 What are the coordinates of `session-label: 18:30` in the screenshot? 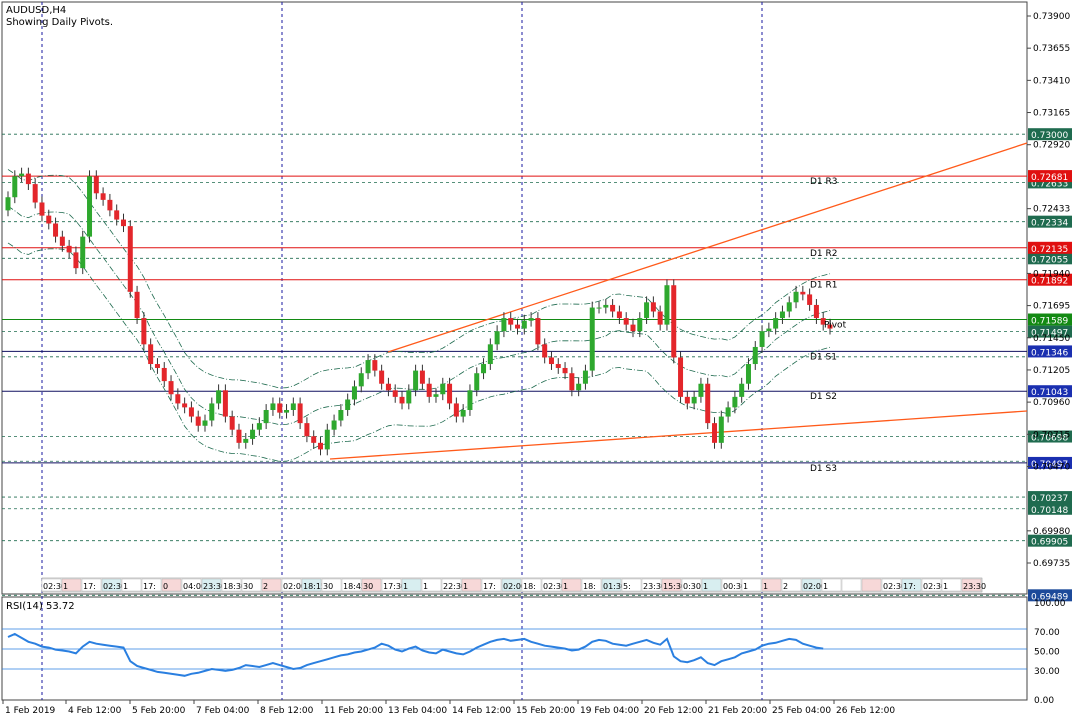 It's located at (234, 586).